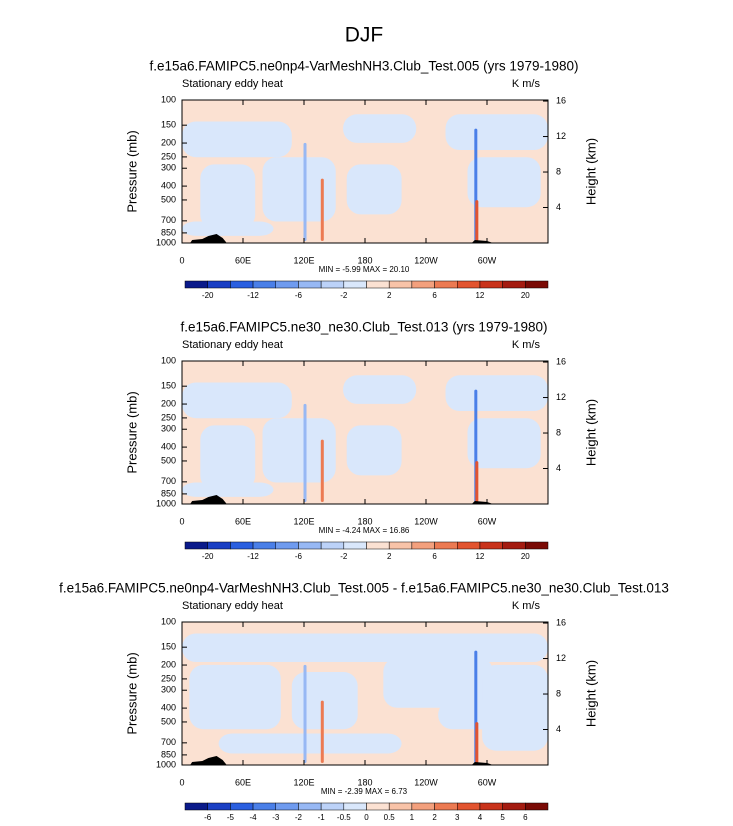  Describe the element at coordinates (168, 199) in the screenshot. I see `y-tick-label: 500` at that location.